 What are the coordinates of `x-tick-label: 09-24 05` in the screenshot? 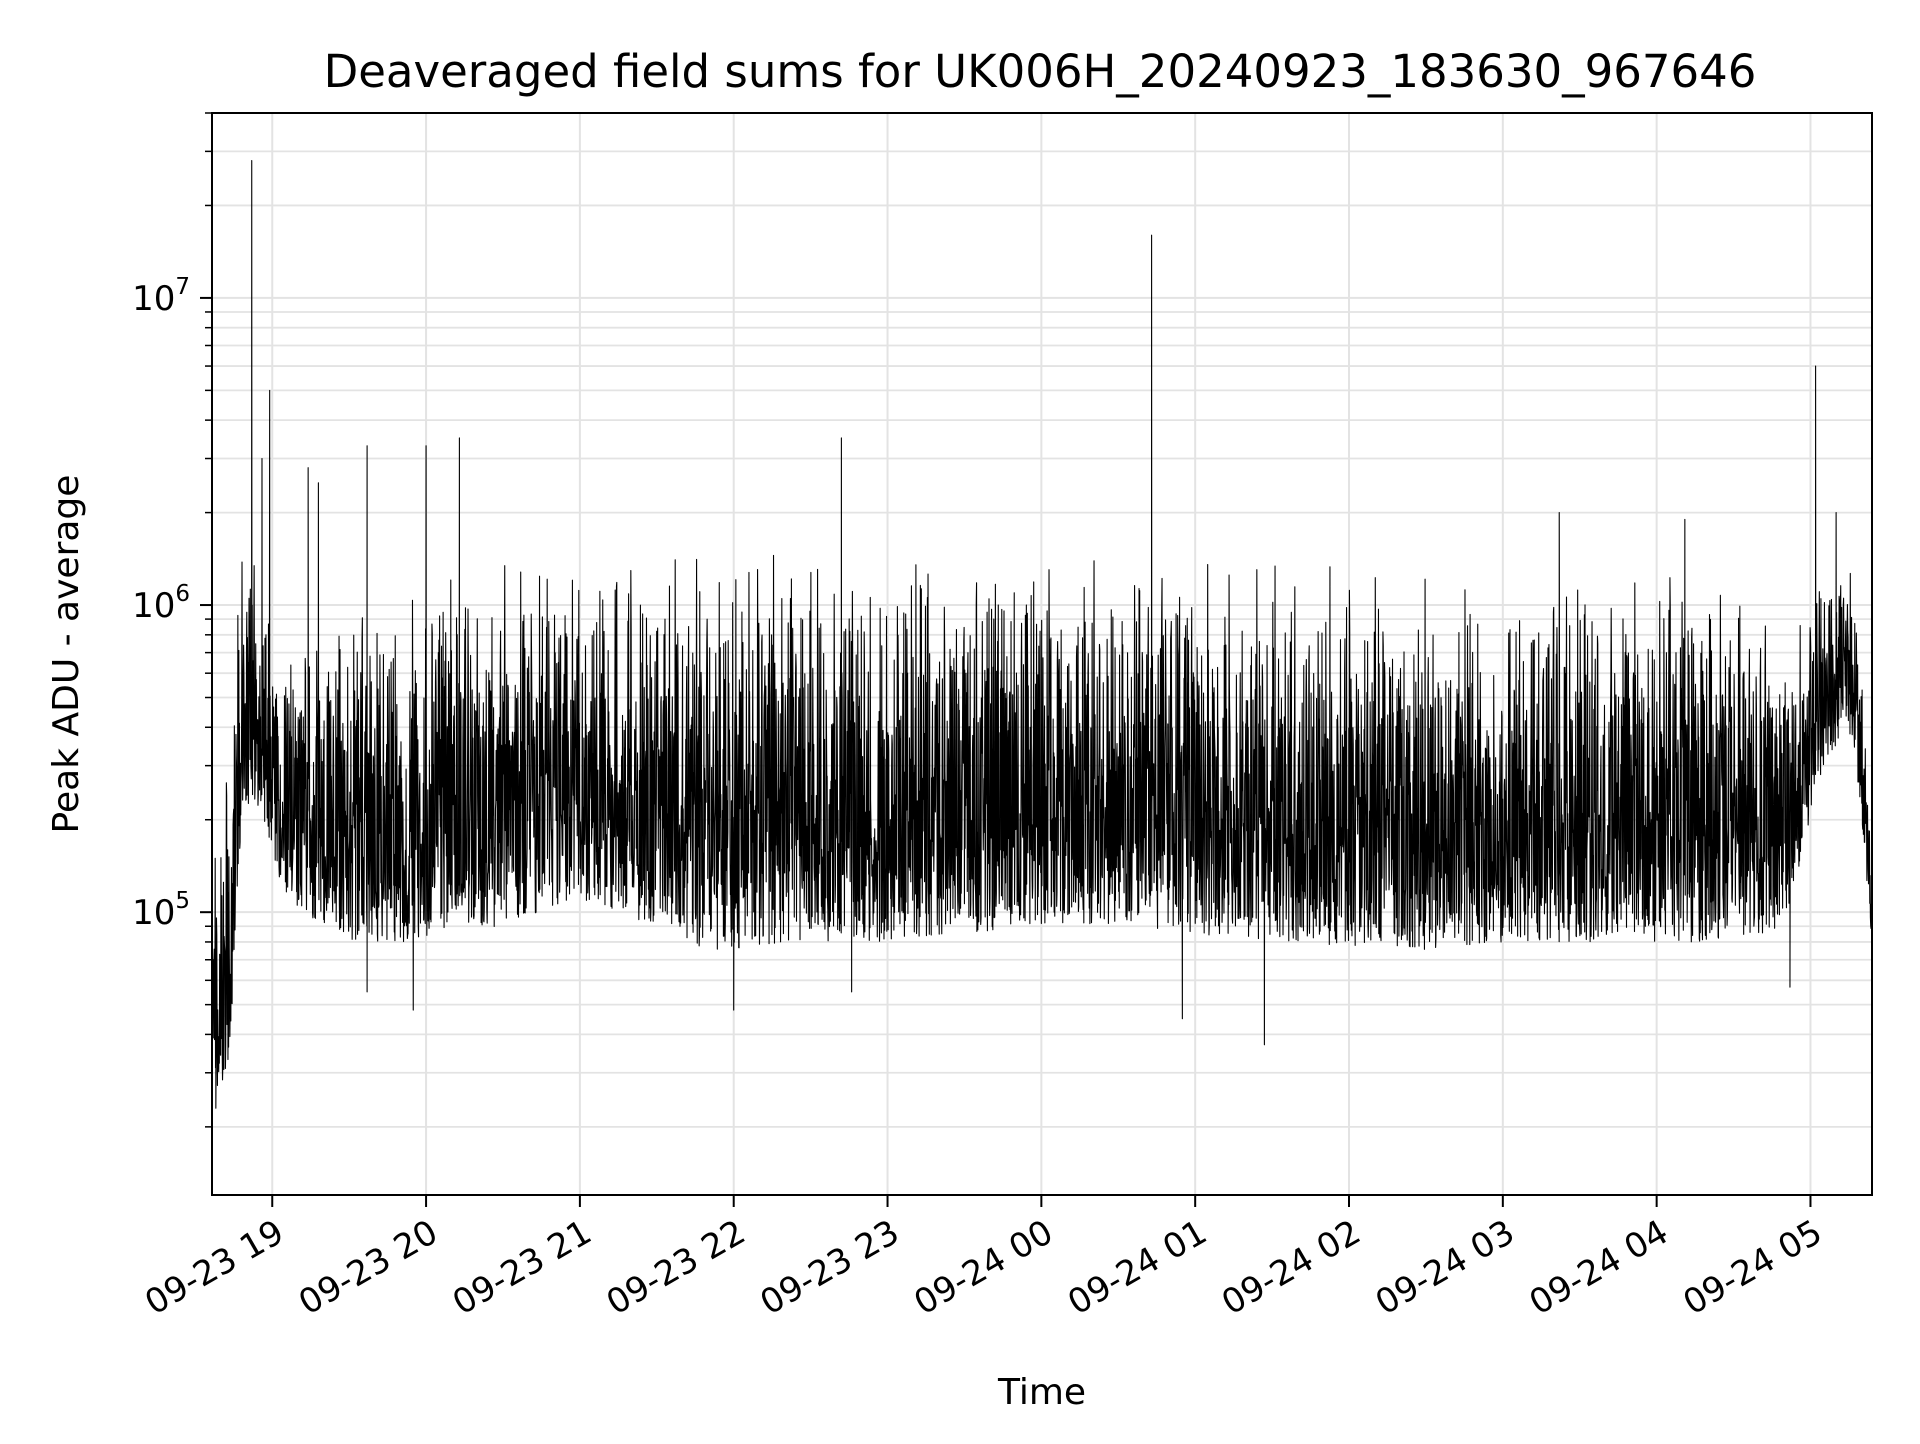 It's located at (1753, 1267).